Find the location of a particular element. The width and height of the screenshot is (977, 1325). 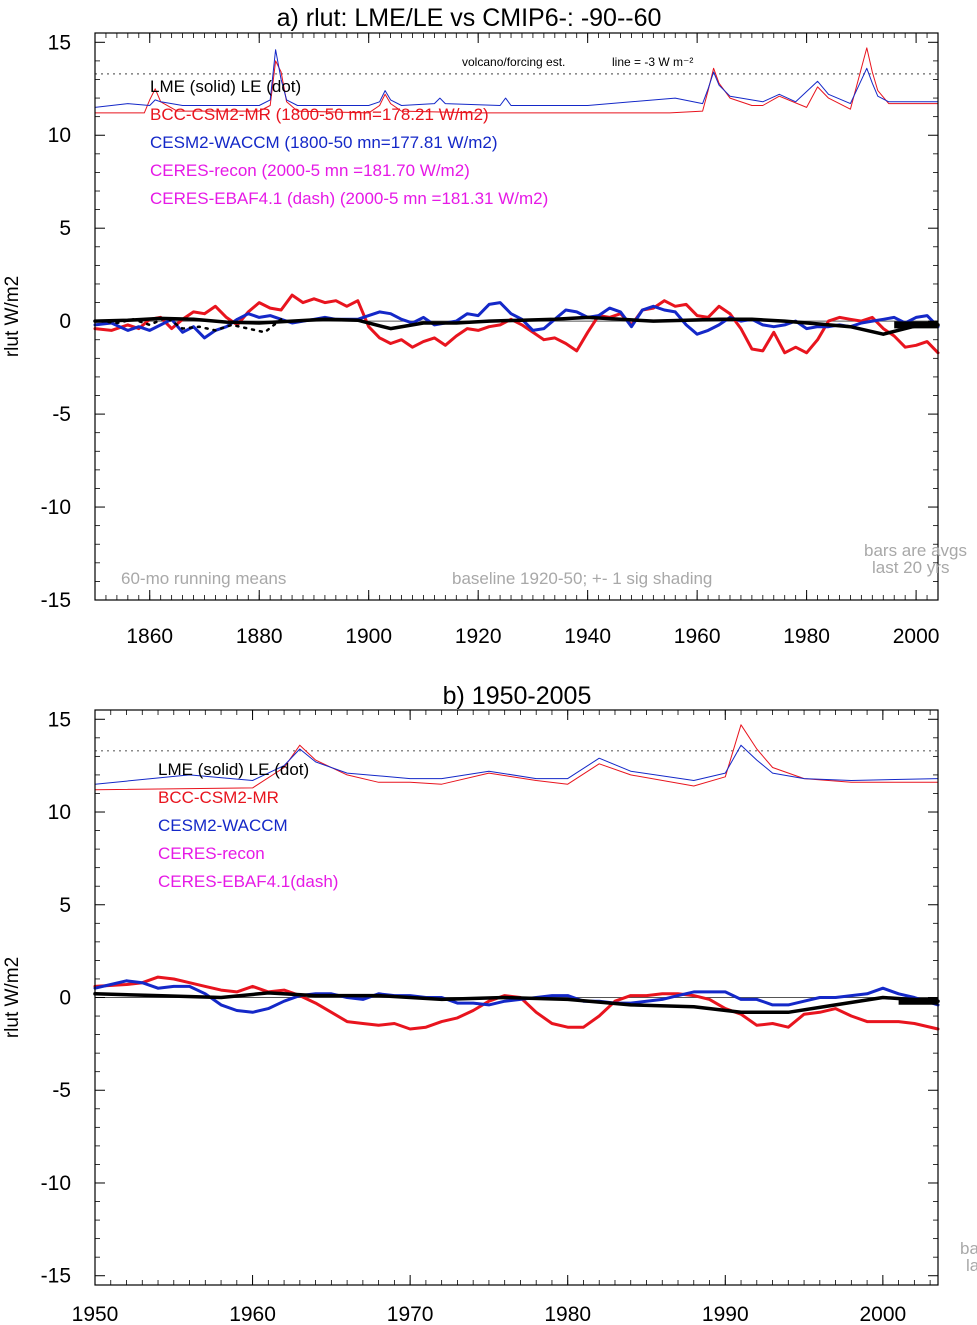

series-line-cesm2-waccm is located at coordinates (516, 996).